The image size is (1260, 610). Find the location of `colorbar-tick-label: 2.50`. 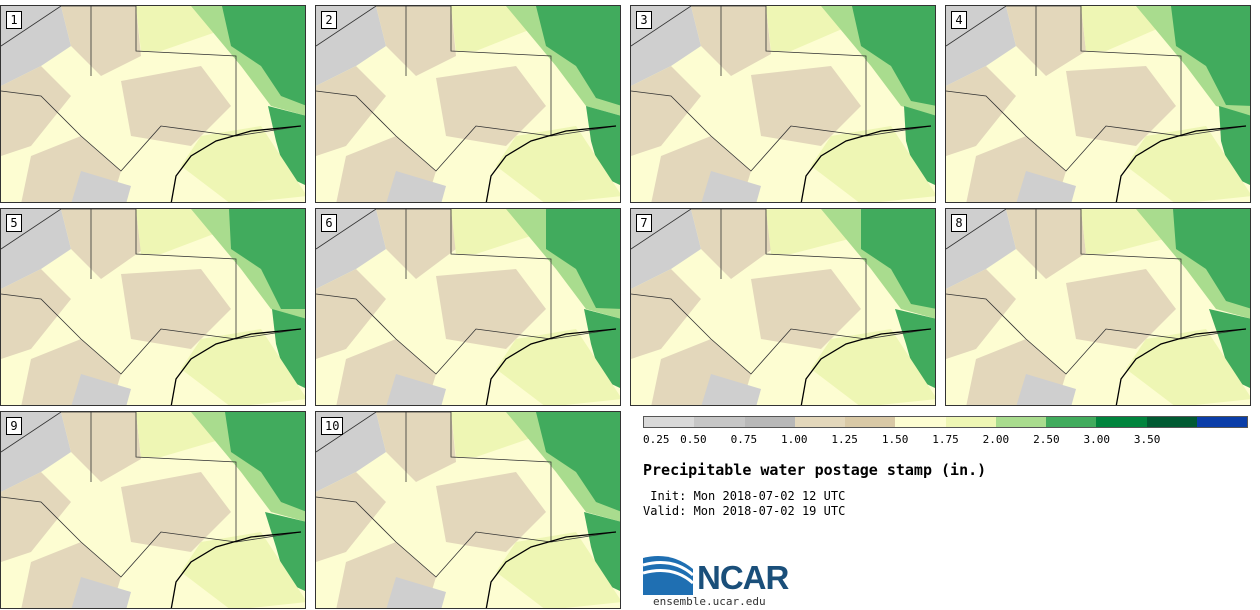

colorbar-tick-label: 2.50 is located at coordinates (1046, 439).